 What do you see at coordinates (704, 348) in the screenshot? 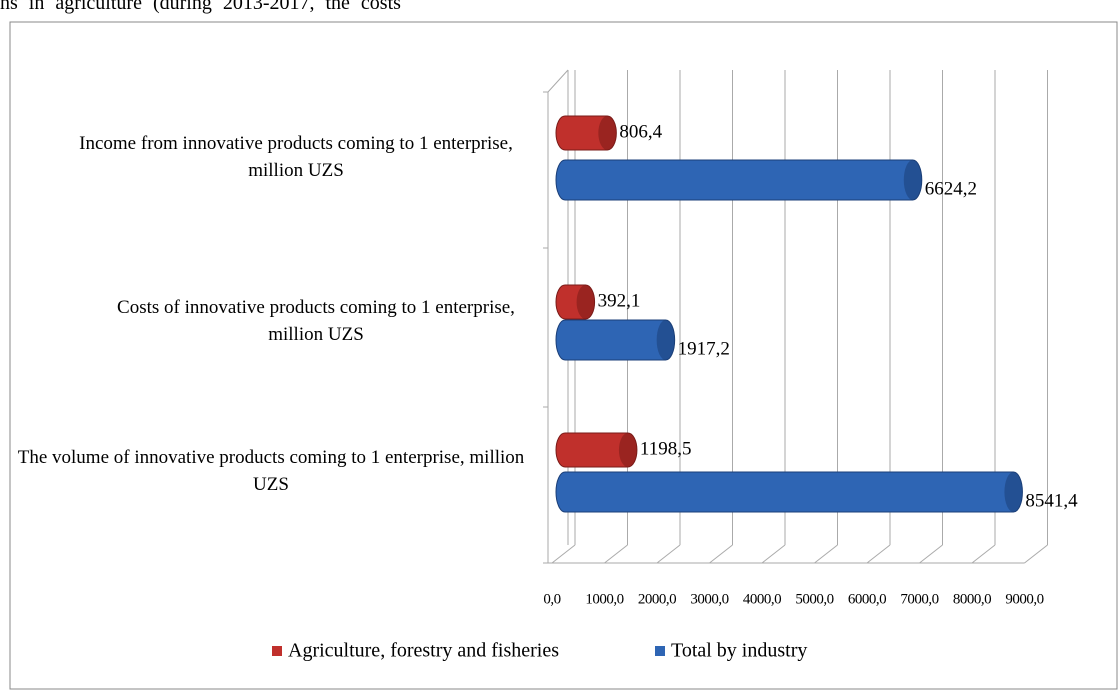
I see `value-label: 1917,2` at bounding box center [704, 348].